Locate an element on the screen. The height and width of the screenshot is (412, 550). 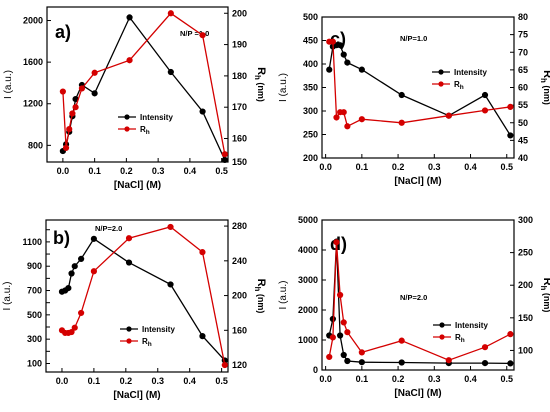
y-right-tick-label: 280 is located at coordinates (239, 226).